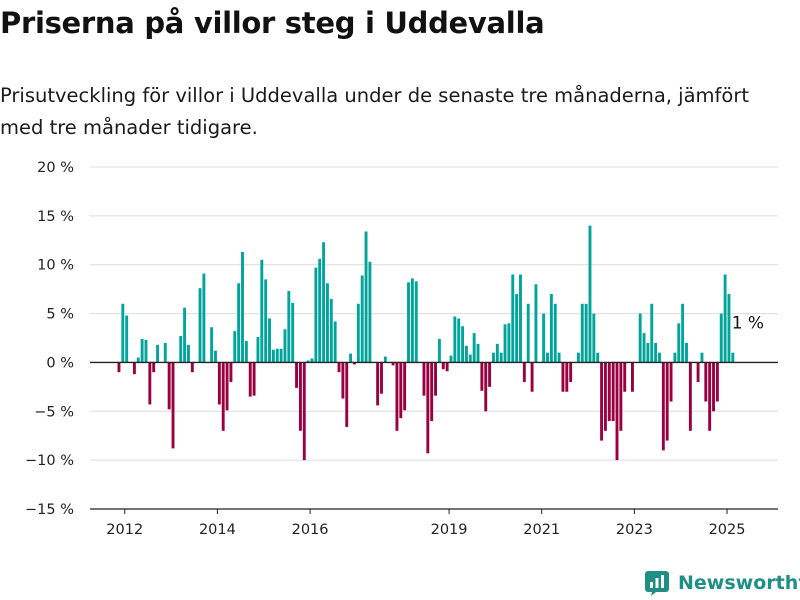 The height and width of the screenshot is (600, 800). Describe the element at coordinates (55, 217) in the screenshot. I see `y-tick-label: 15 %` at that location.